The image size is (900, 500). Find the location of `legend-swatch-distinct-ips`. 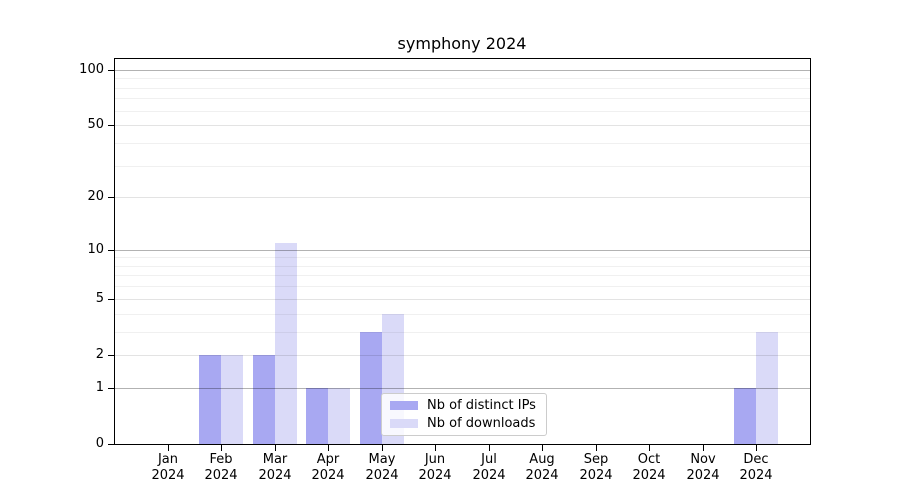

legend-swatch-distinct-ips is located at coordinates (404, 406).